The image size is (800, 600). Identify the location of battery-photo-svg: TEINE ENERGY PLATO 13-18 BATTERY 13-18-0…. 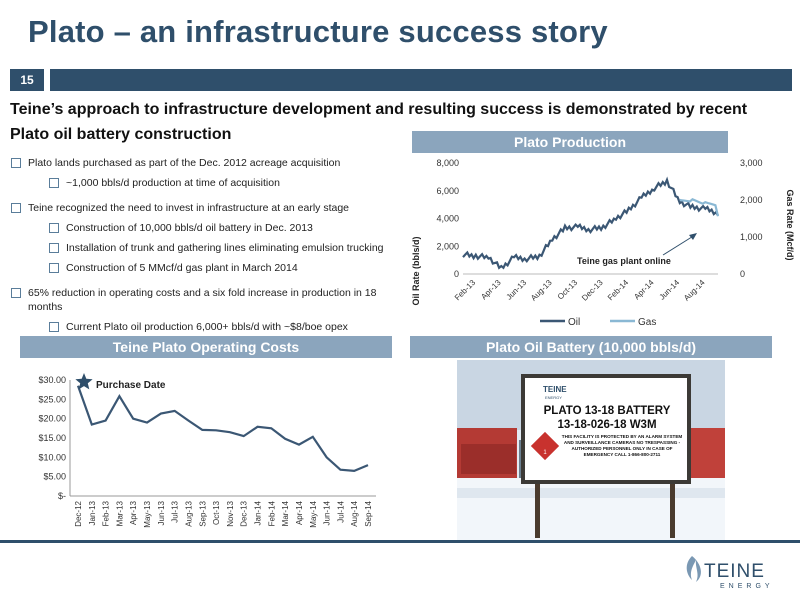
(591, 450).